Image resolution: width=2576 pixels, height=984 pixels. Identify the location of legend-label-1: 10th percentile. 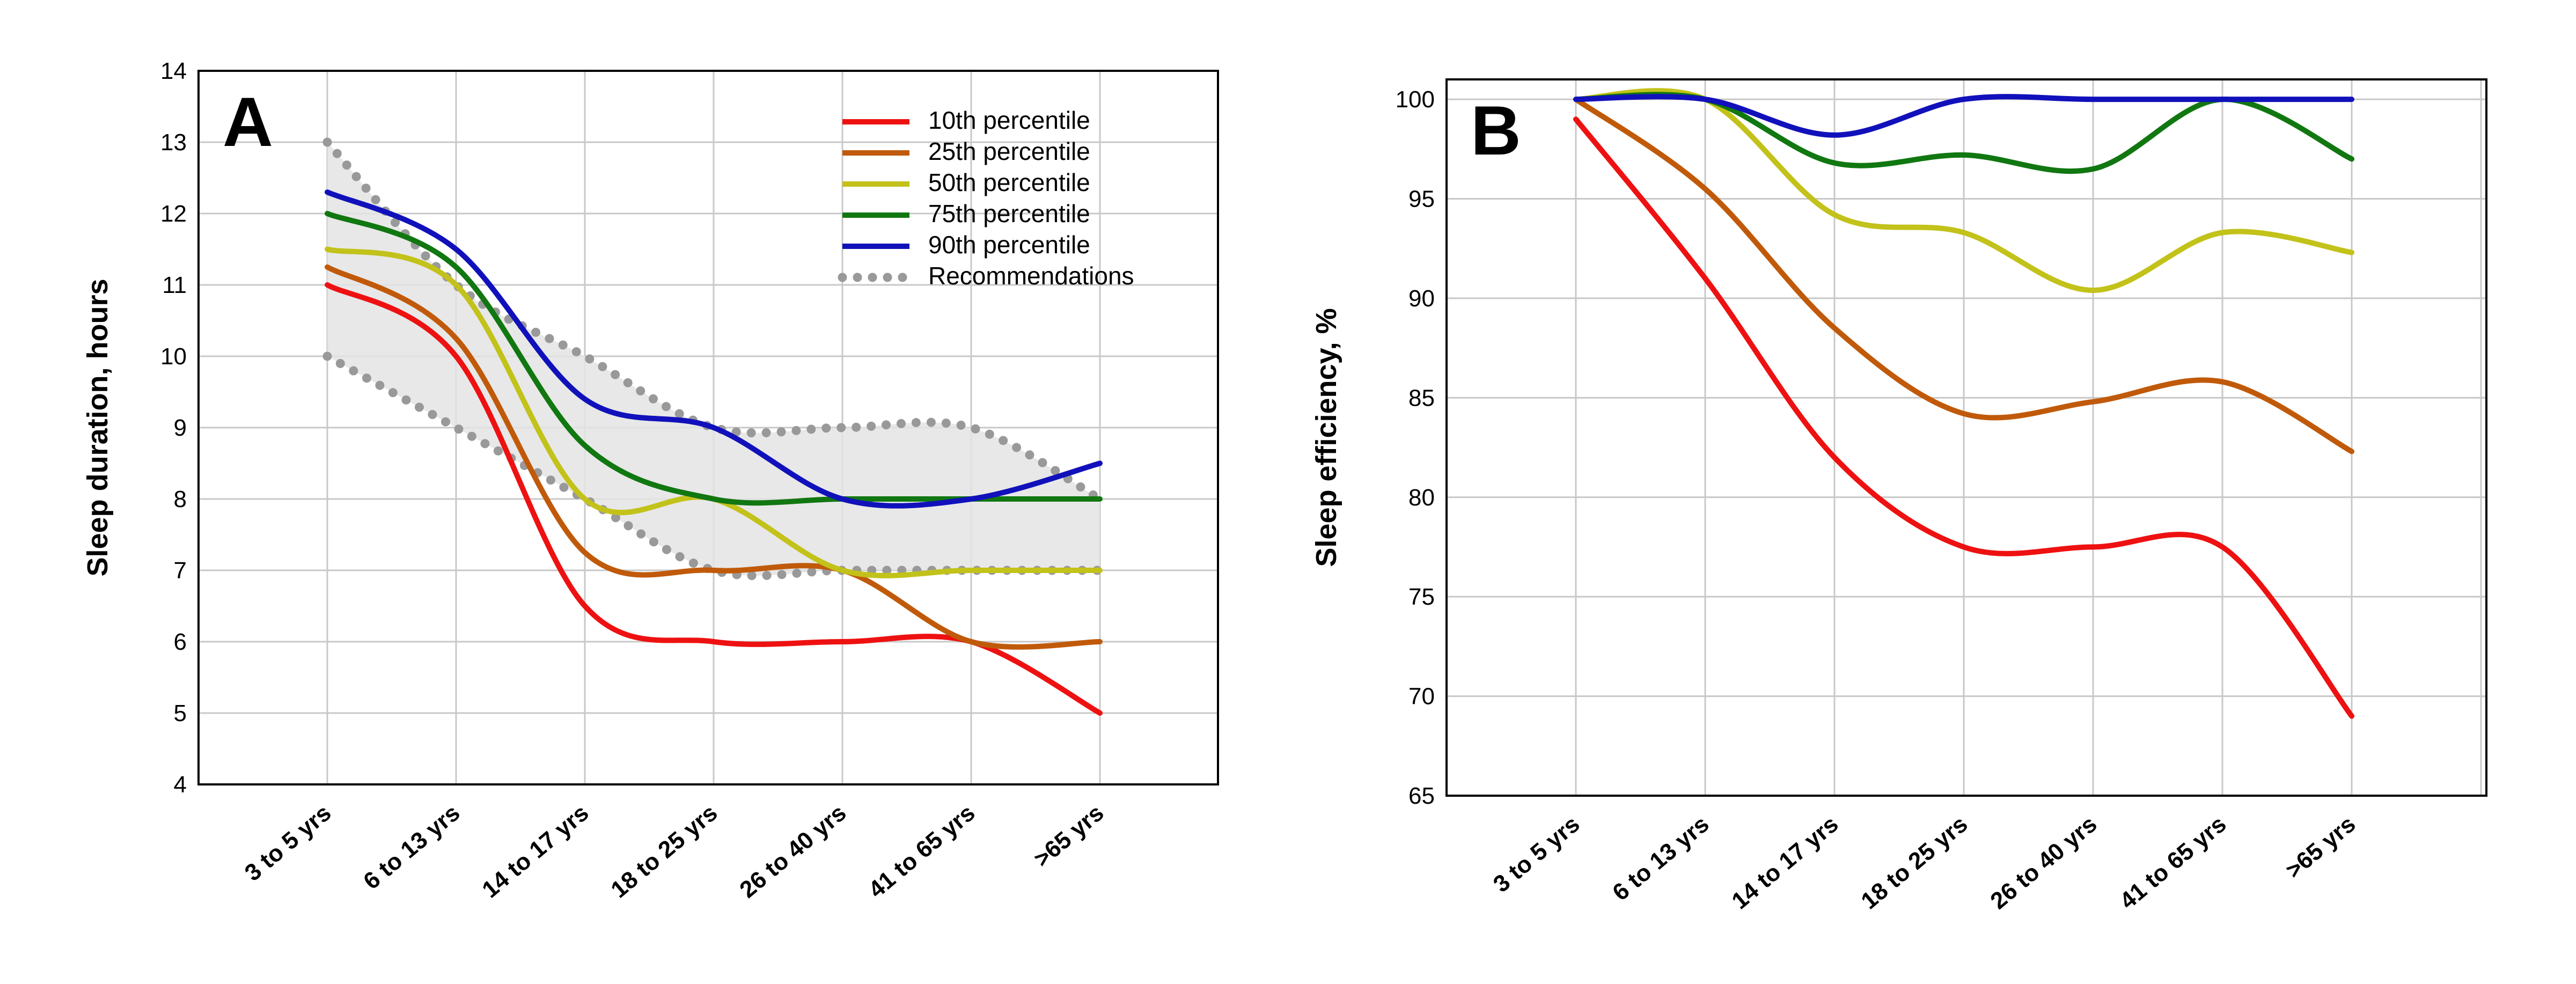
(1009, 120).